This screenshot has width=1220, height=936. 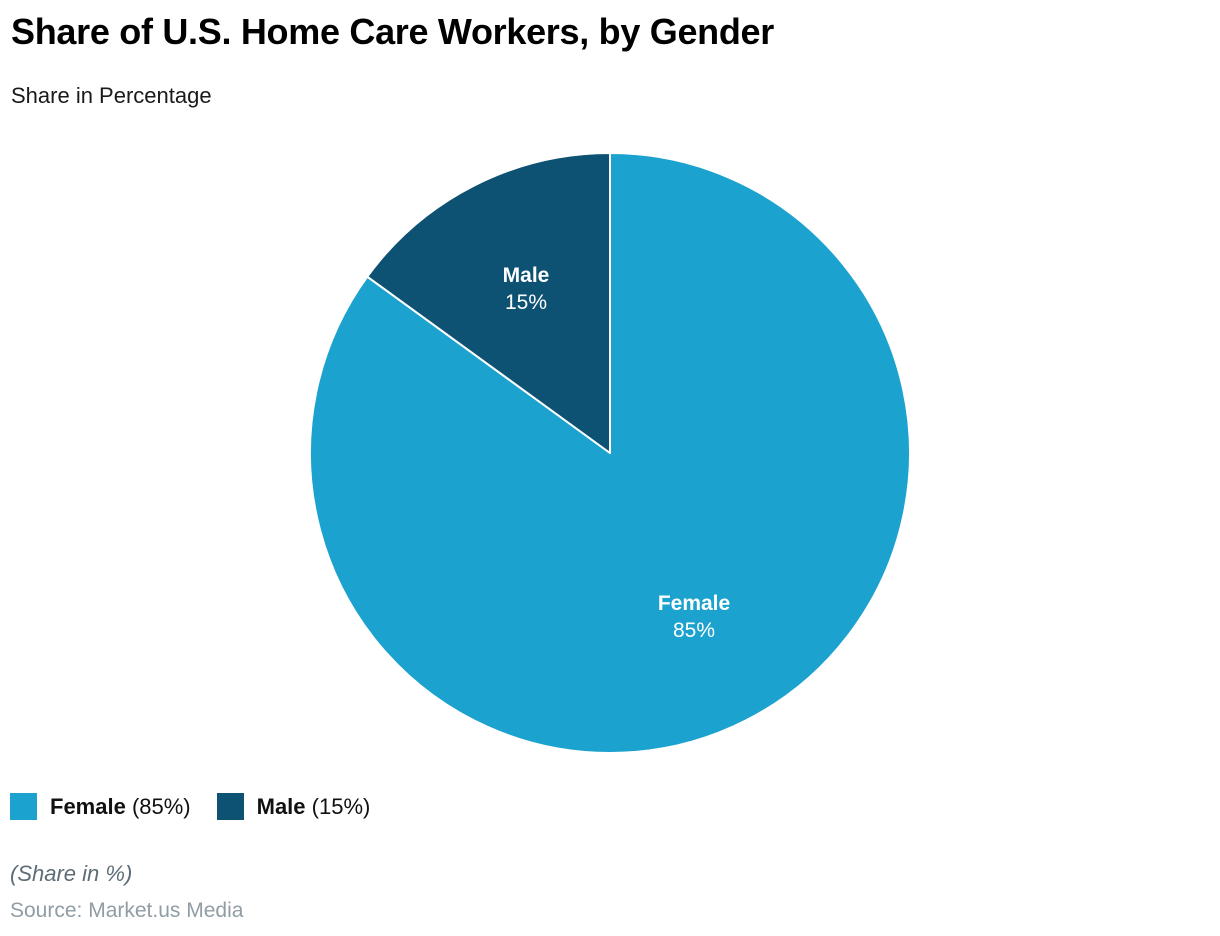 I want to click on legend-item-male: Male (15%), so click(x=293, y=806).